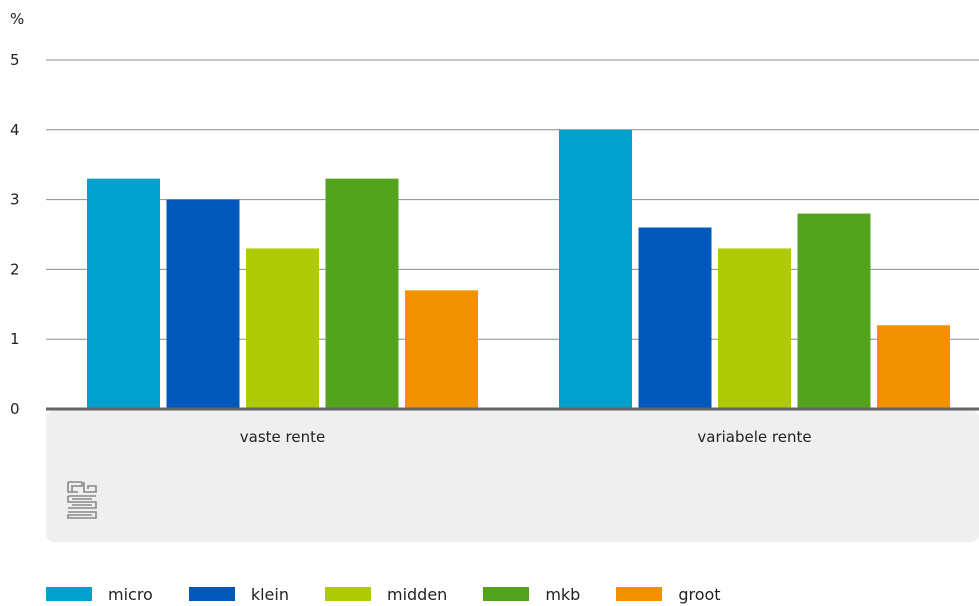 The image size is (979, 606). I want to click on bar-midden-variabele-rente, so click(754, 328).